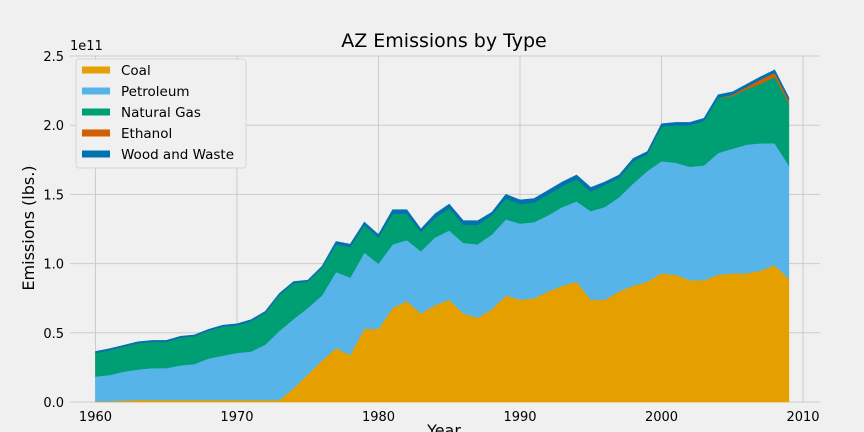  Describe the element at coordinates (53, 230) in the screenshot. I see `y-tick-labels: 0.0 0.5 1.0 1.5 2.0 2.5` at that location.